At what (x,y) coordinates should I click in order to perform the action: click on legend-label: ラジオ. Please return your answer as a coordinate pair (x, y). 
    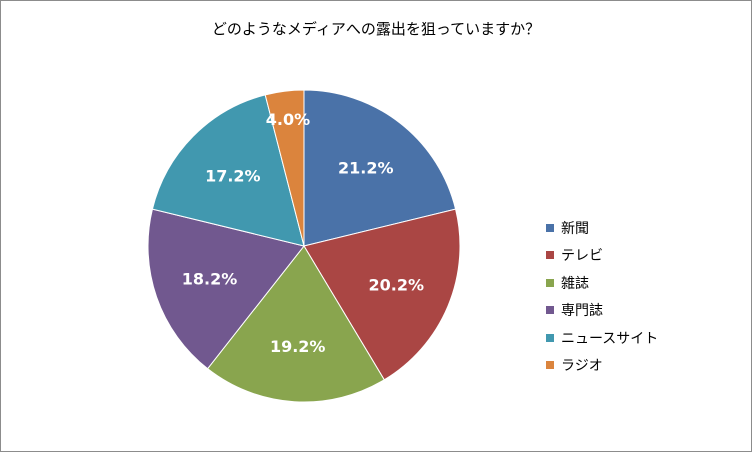
    Looking at the image, I should click on (582, 366).